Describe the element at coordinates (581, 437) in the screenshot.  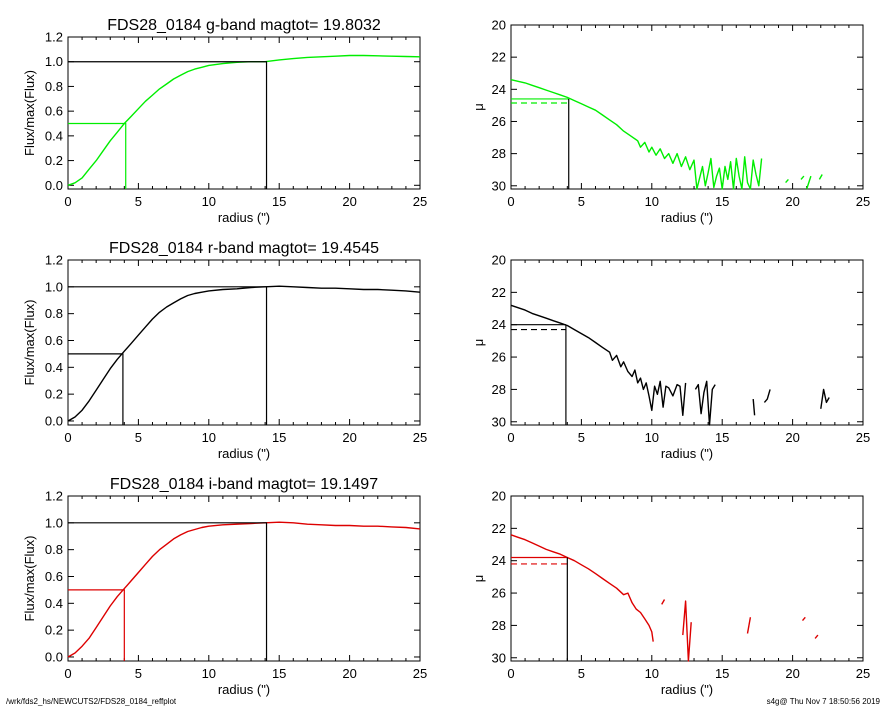
I see `panel-r-profile-xtick-label: 5` at that location.